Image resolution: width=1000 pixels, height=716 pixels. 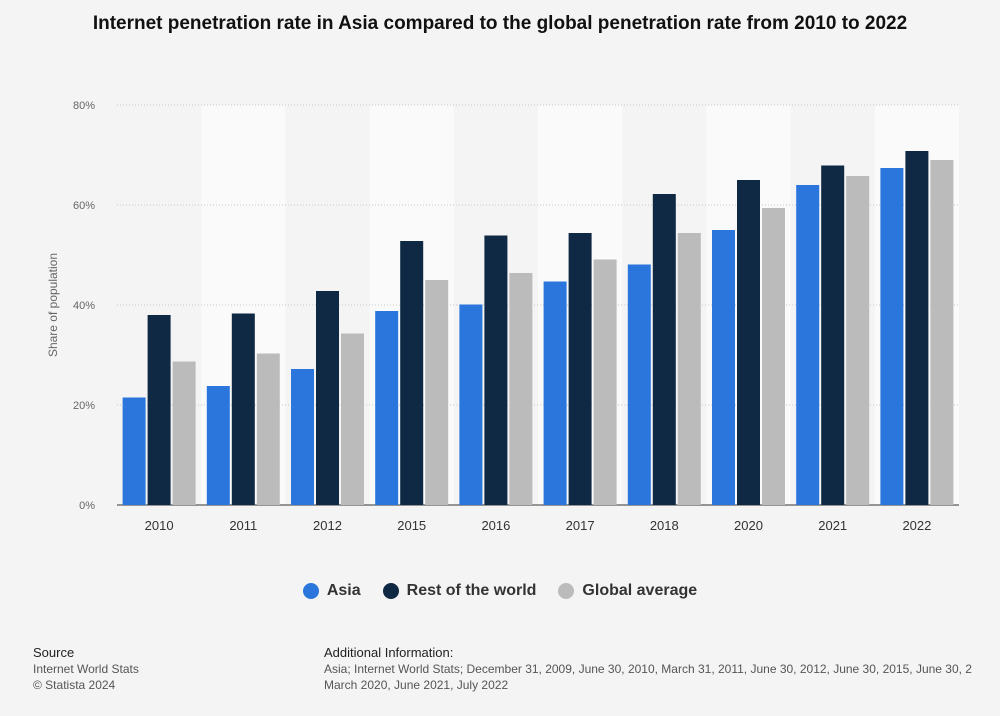 I want to click on legend-item-global-average: Global average, so click(x=627, y=591).